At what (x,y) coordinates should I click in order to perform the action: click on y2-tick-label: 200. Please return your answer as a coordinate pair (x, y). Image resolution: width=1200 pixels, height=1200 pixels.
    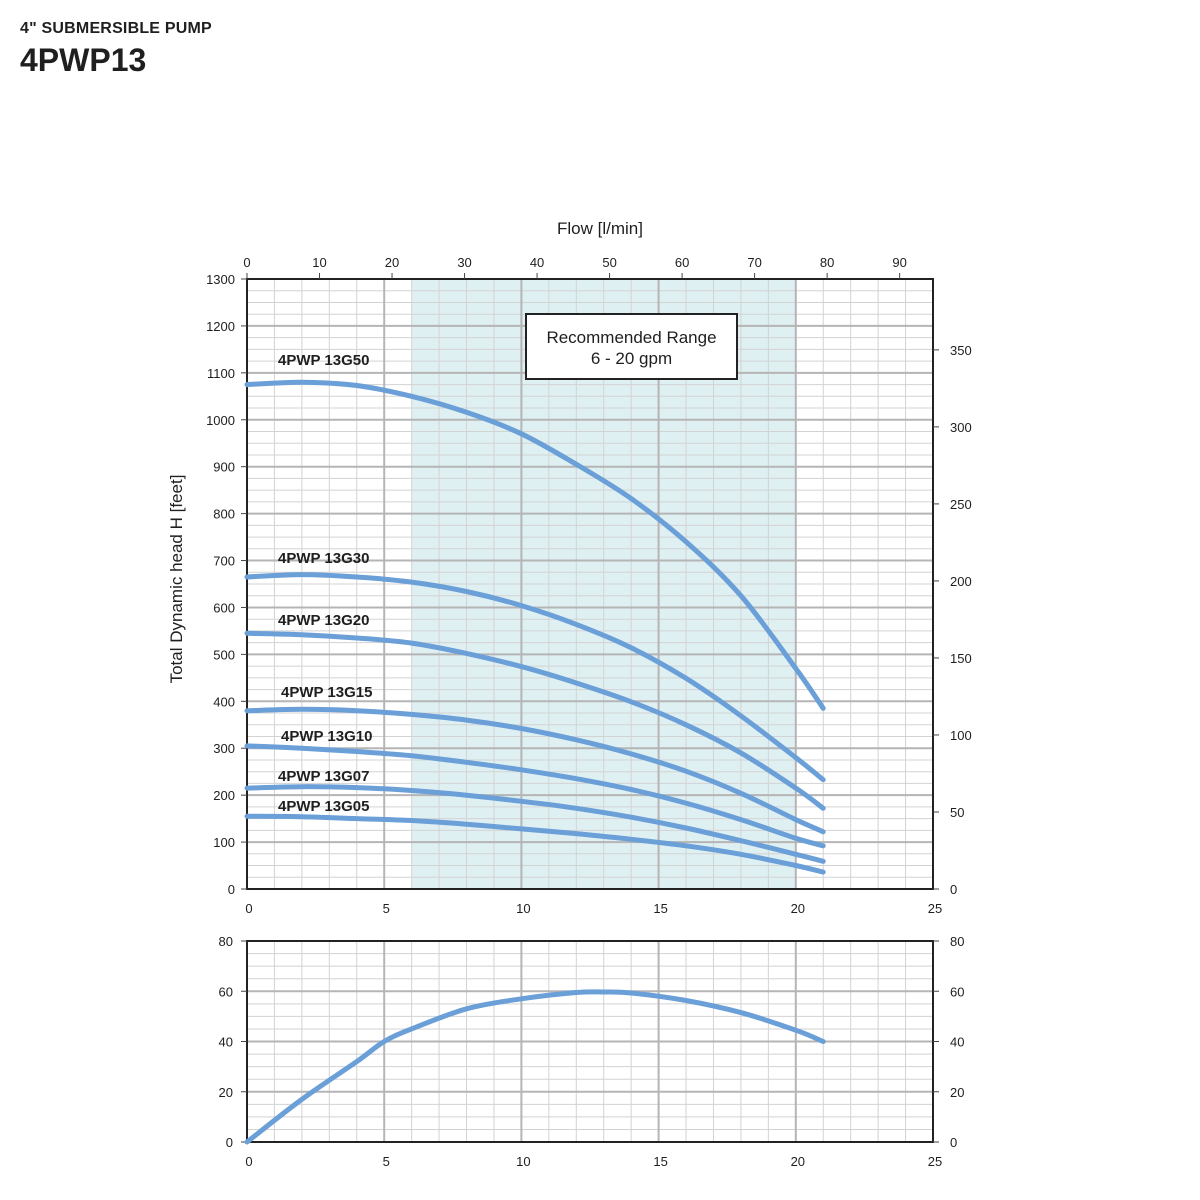
    Looking at the image, I should click on (961, 581).